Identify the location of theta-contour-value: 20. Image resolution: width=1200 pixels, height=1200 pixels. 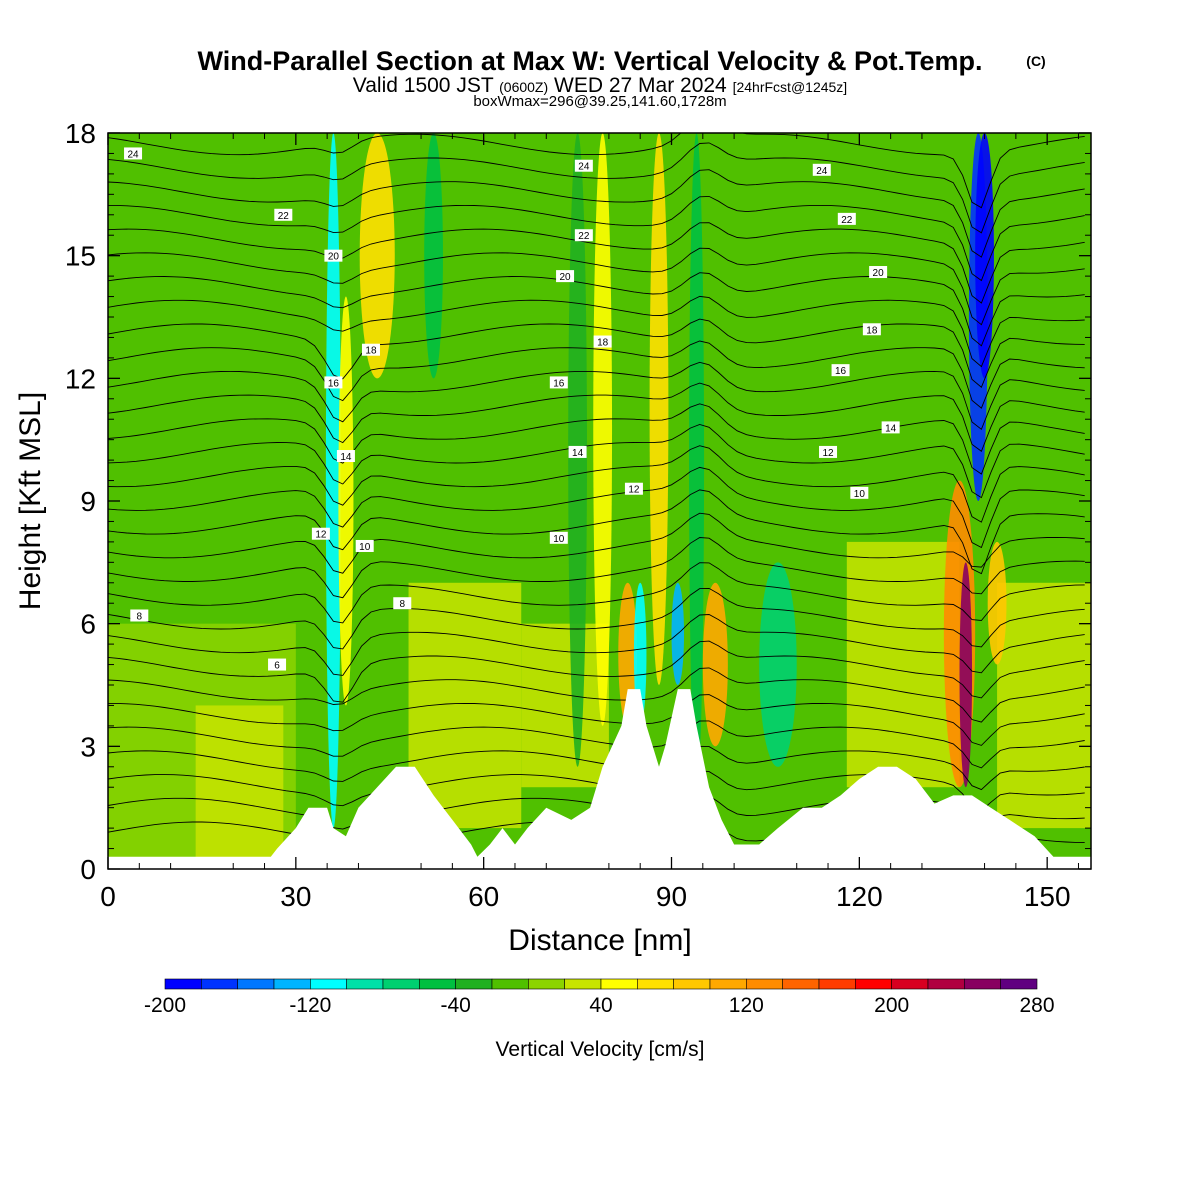
(879, 273).